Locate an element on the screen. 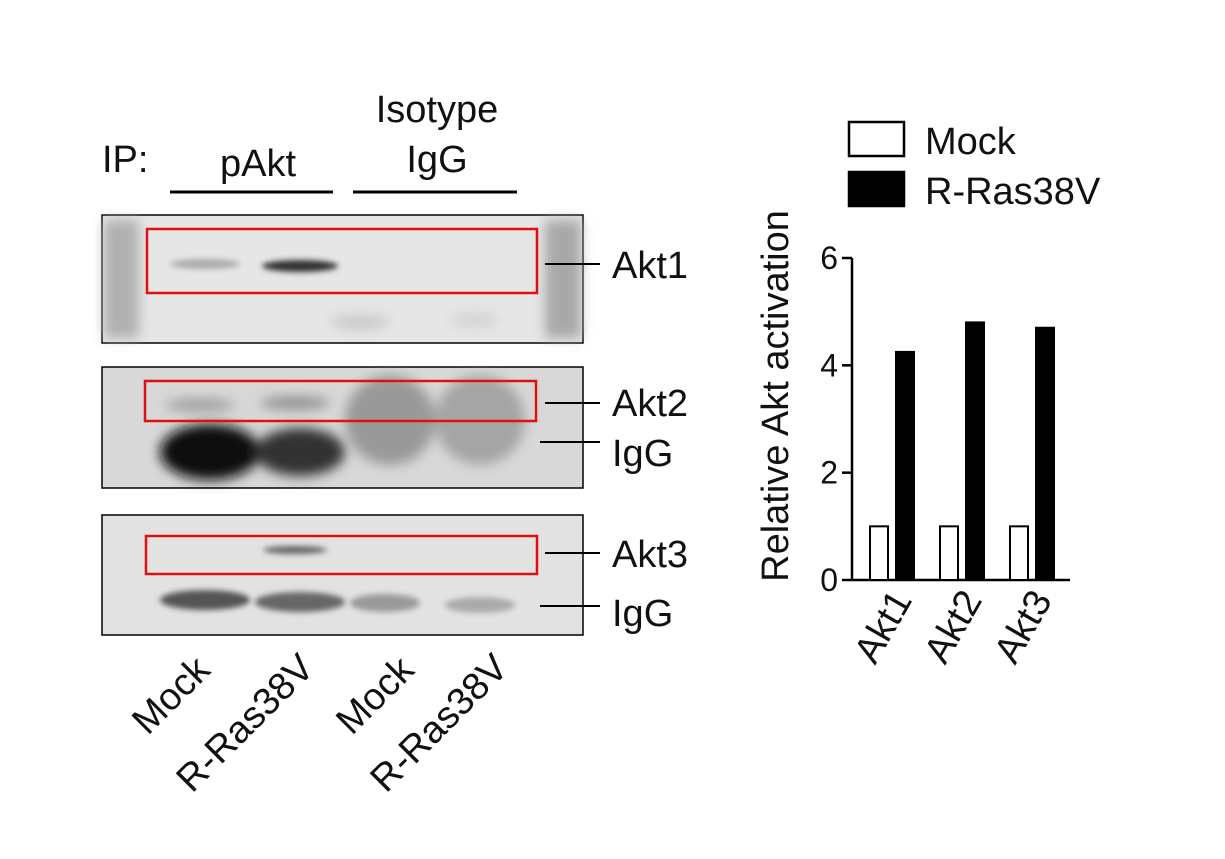 The image size is (1225, 859). lane-label: Mock is located at coordinates (171, 695).